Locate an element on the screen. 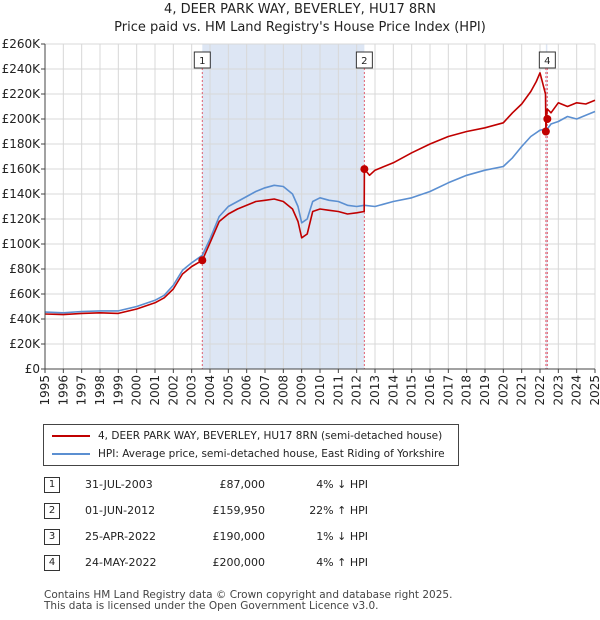  y-tick-label: £100K is located at coordinates (22, 244).